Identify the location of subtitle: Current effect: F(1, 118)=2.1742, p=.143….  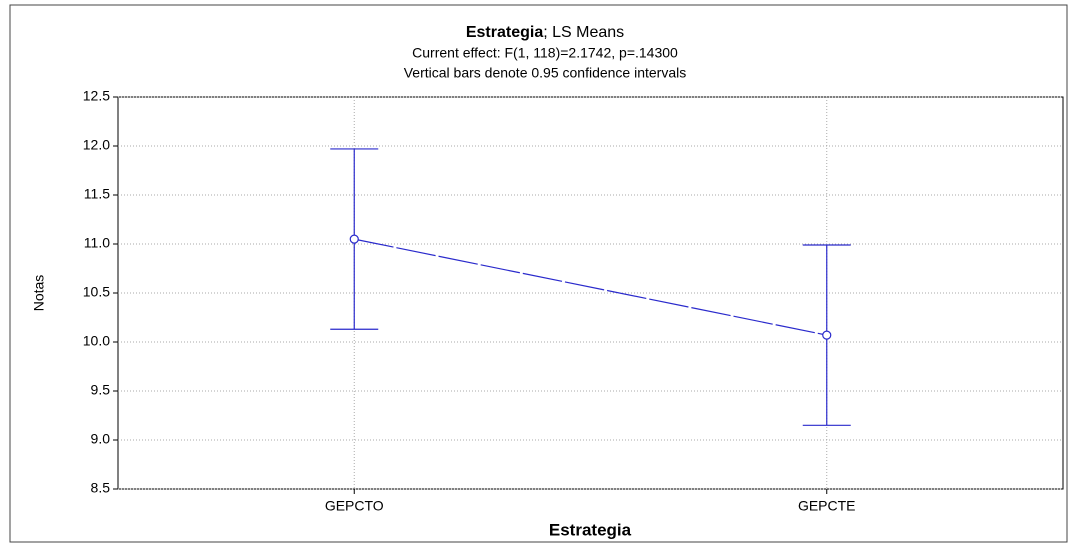
(545, 53).